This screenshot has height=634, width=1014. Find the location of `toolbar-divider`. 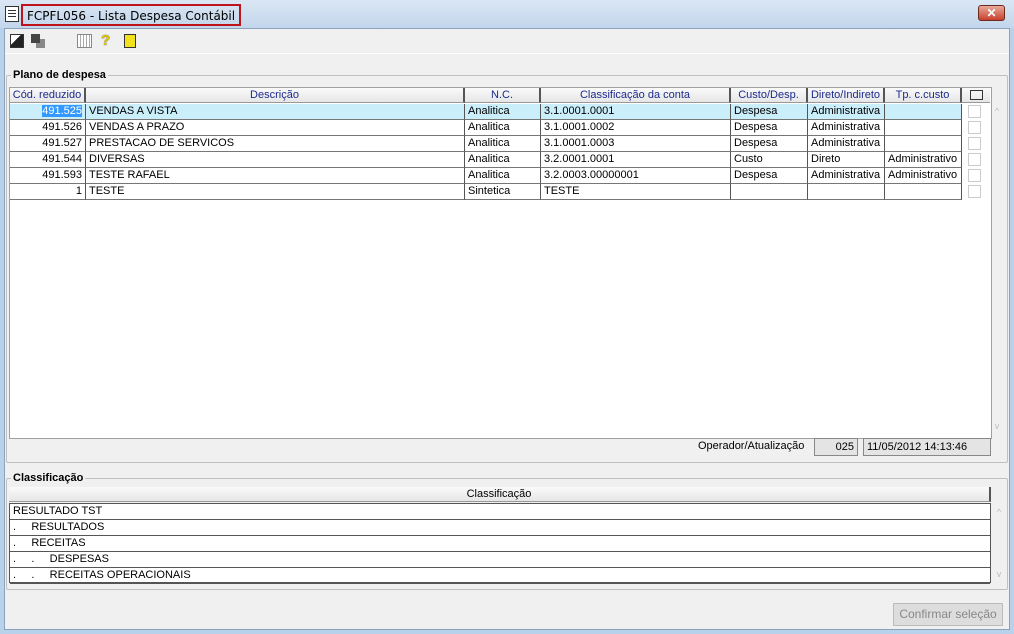

toolbar-divider is located at coordinates (507, 53).